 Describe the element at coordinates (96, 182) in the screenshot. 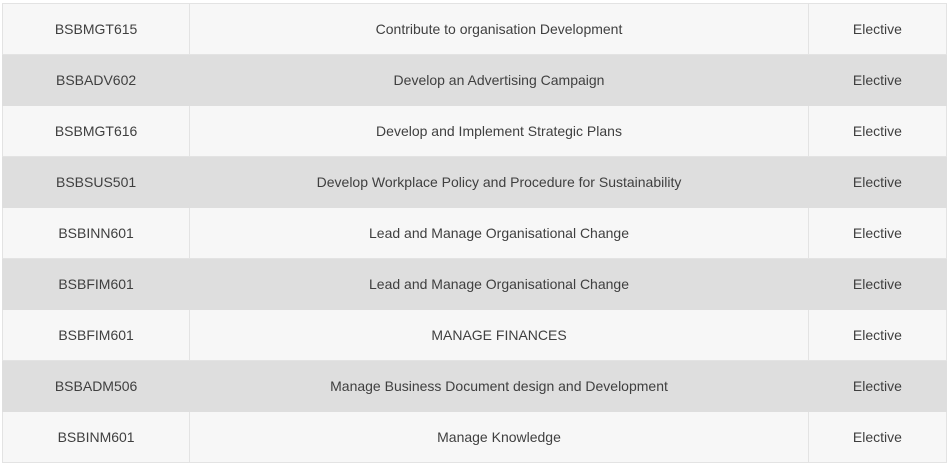

I see `unit-code-cell: BSBSUS501` at that location.